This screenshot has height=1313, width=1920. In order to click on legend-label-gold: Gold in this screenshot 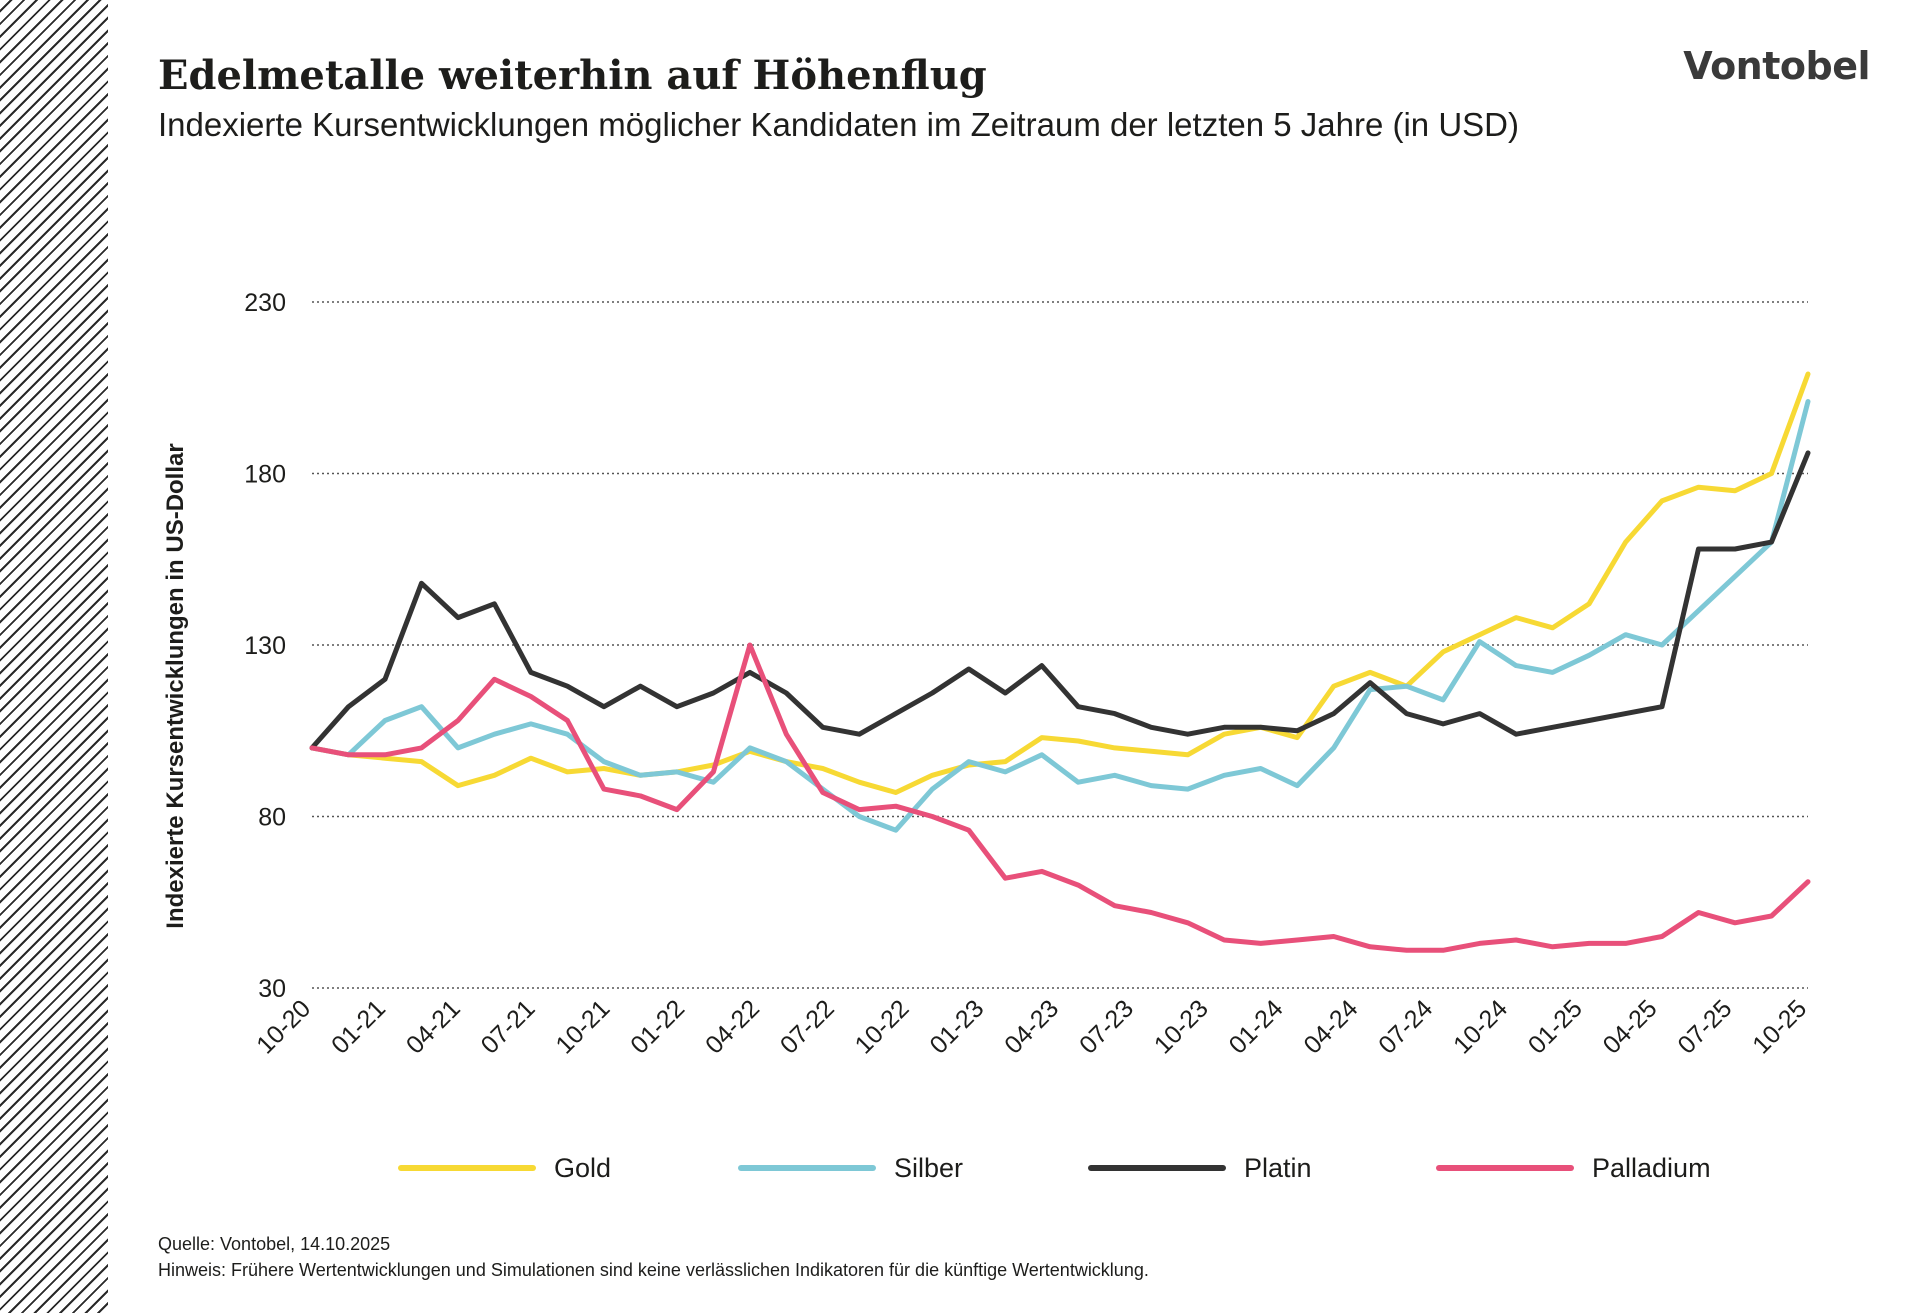, I will do `click(583, 1167)`.